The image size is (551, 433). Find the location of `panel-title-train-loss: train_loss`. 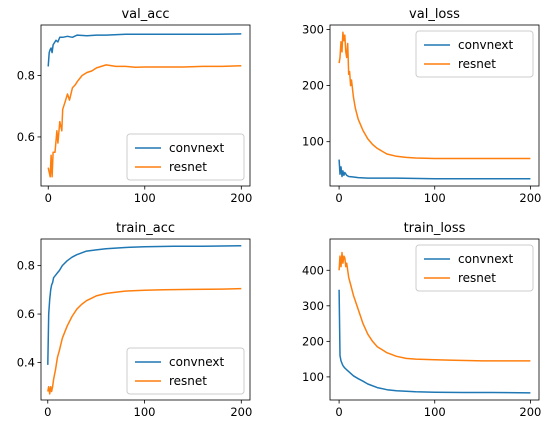

panel-title-train-loss: train_loss is located at coordinates (435, 228).